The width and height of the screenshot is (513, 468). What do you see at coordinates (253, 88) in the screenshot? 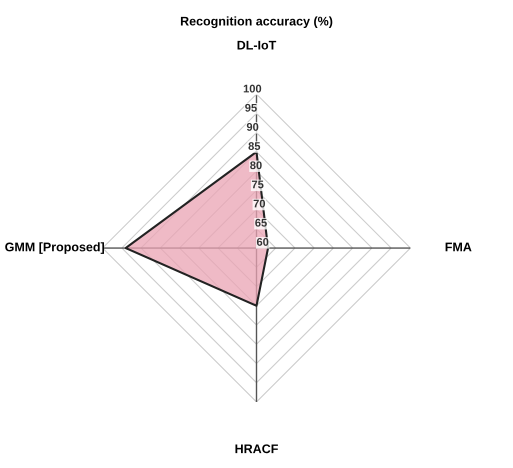
I see `y-tick-label: 100` at bounding box center [253, 88].